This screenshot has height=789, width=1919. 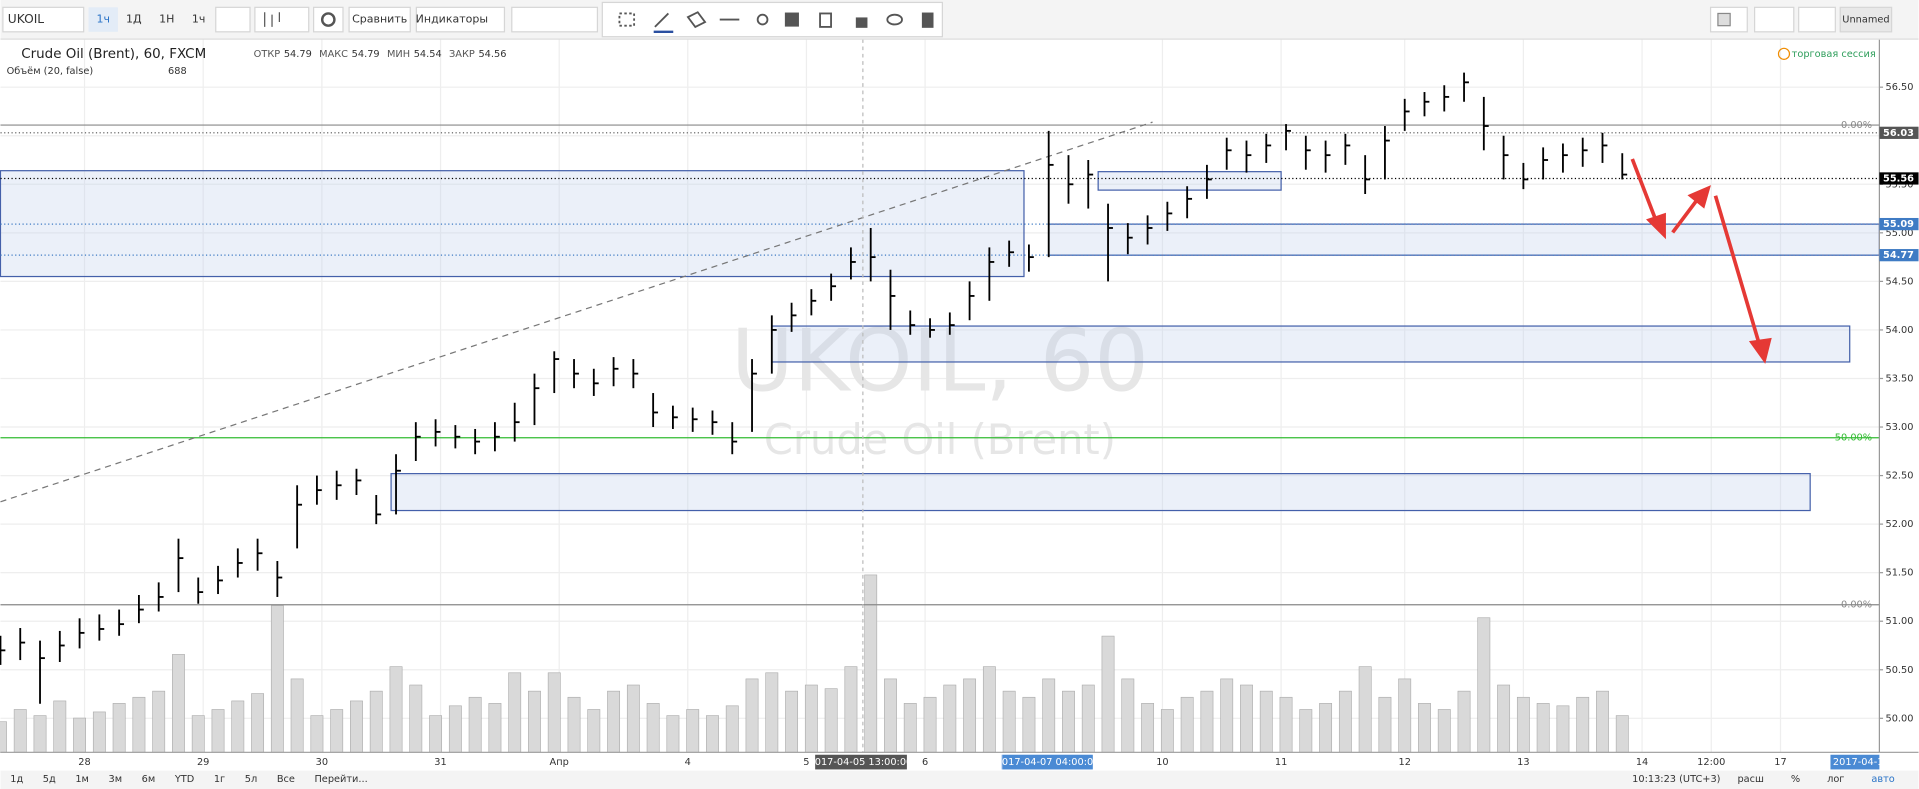 What do you see at coordinates (1817, 19) in the screenshot?
I see `cloud-save` at bounding box center [1817, 19].